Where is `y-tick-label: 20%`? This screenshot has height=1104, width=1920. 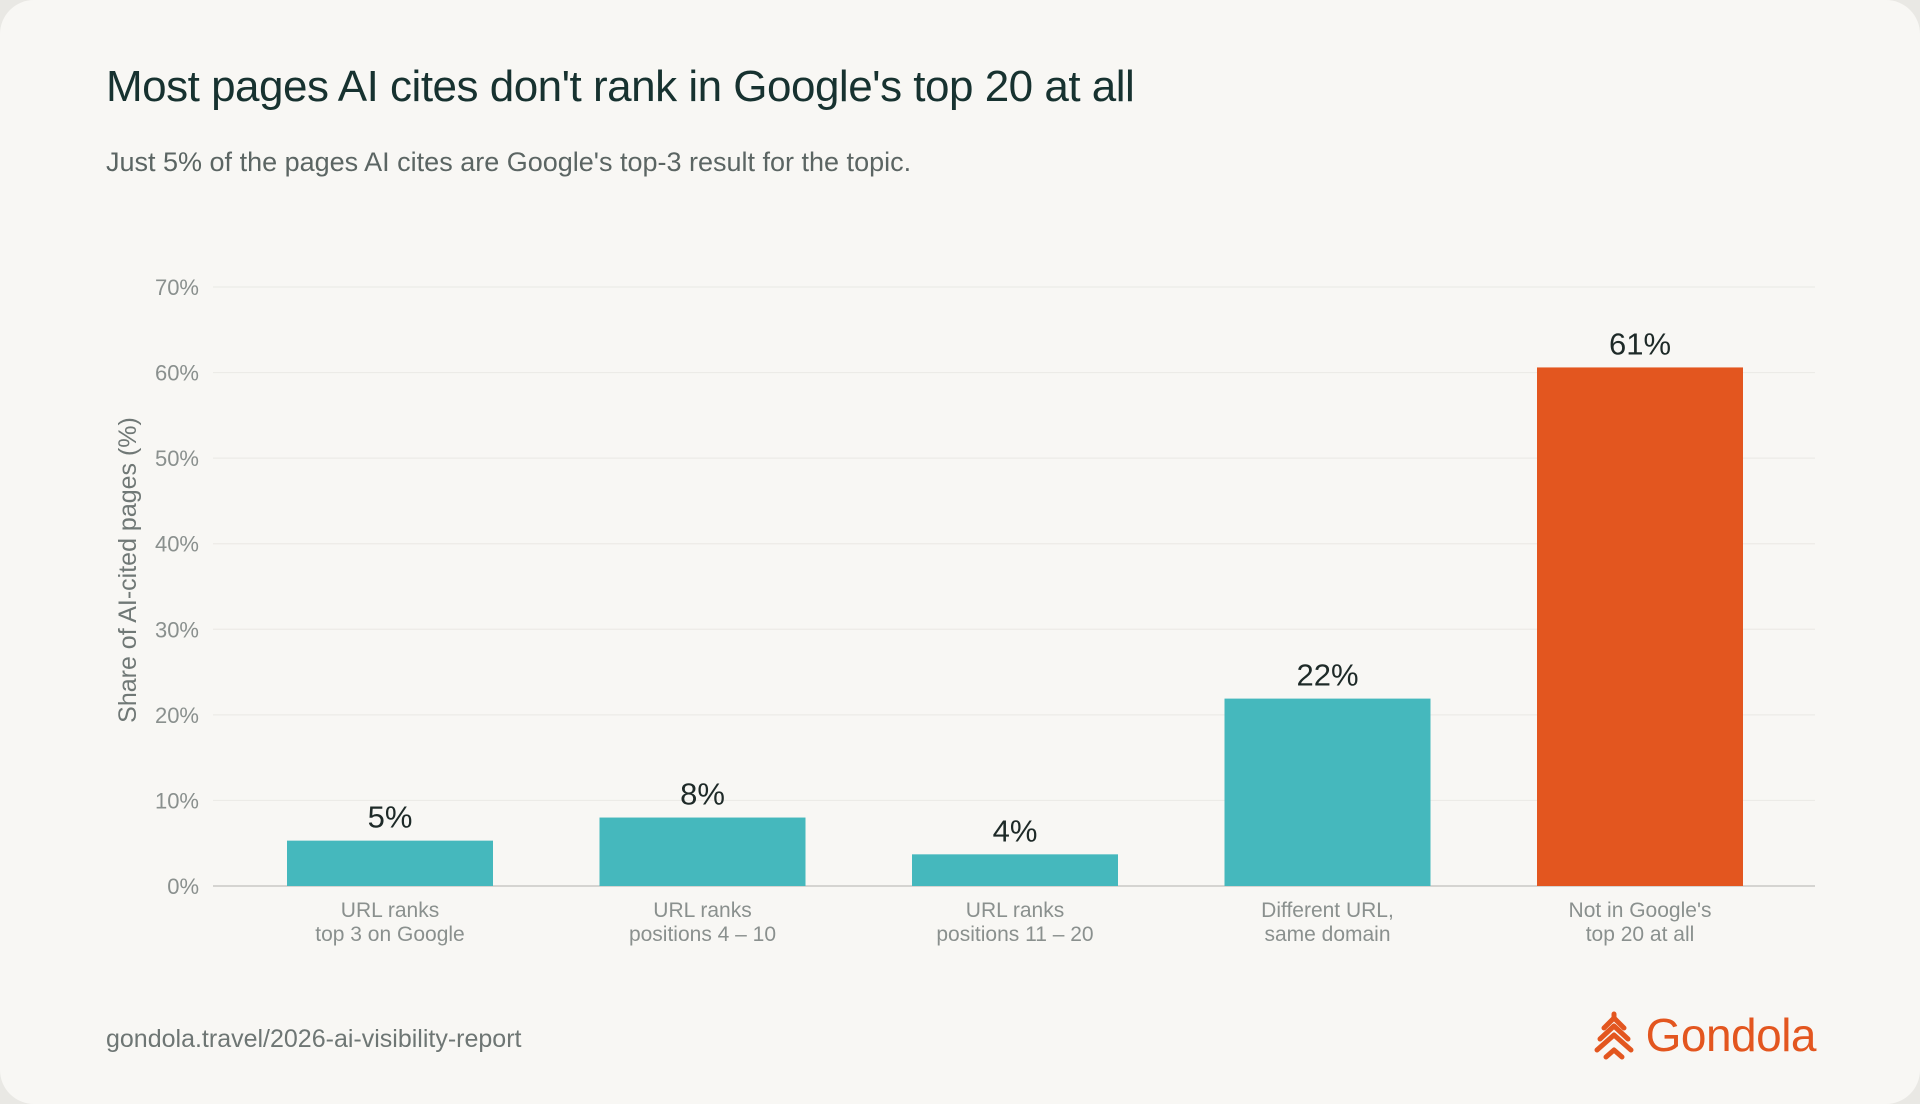 y-tick-label: 20% is located at coordinates (177, 715).